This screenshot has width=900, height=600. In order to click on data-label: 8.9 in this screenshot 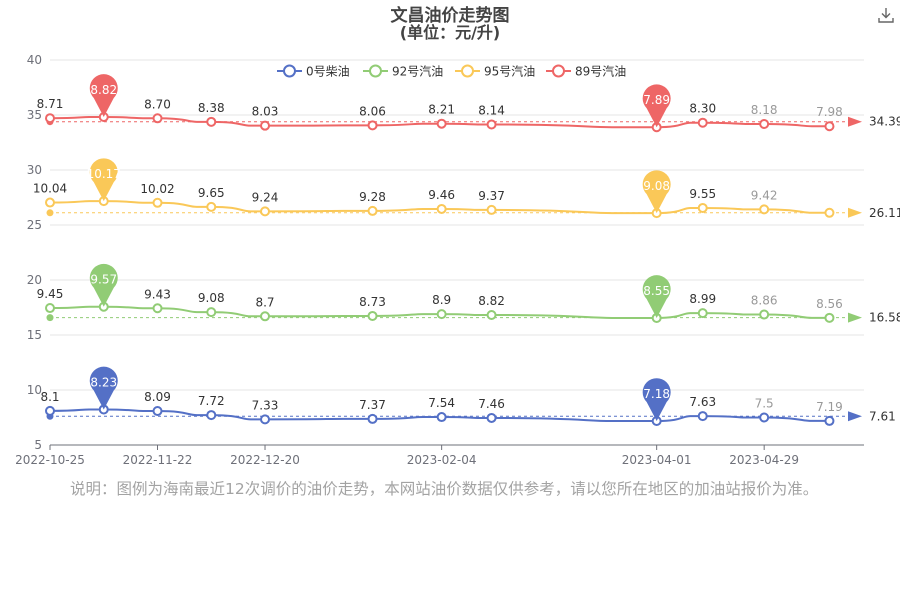, I will do `click(441, 300)`.